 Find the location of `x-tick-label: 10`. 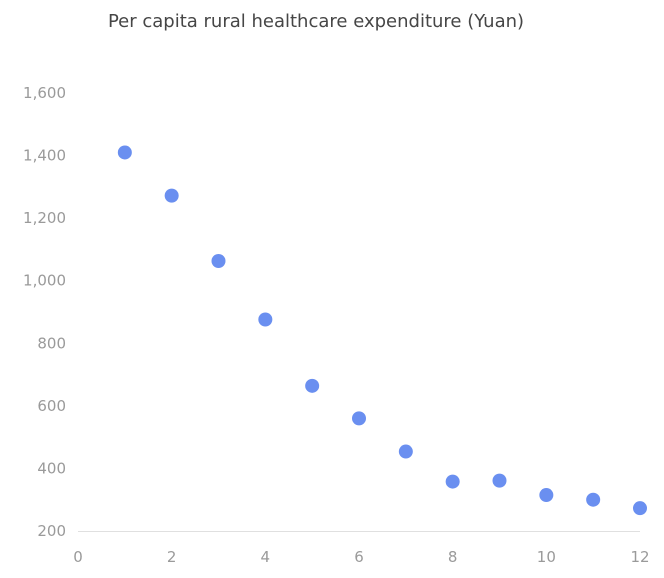

x-tick-label: 10 is located at coordinates (546, 557).